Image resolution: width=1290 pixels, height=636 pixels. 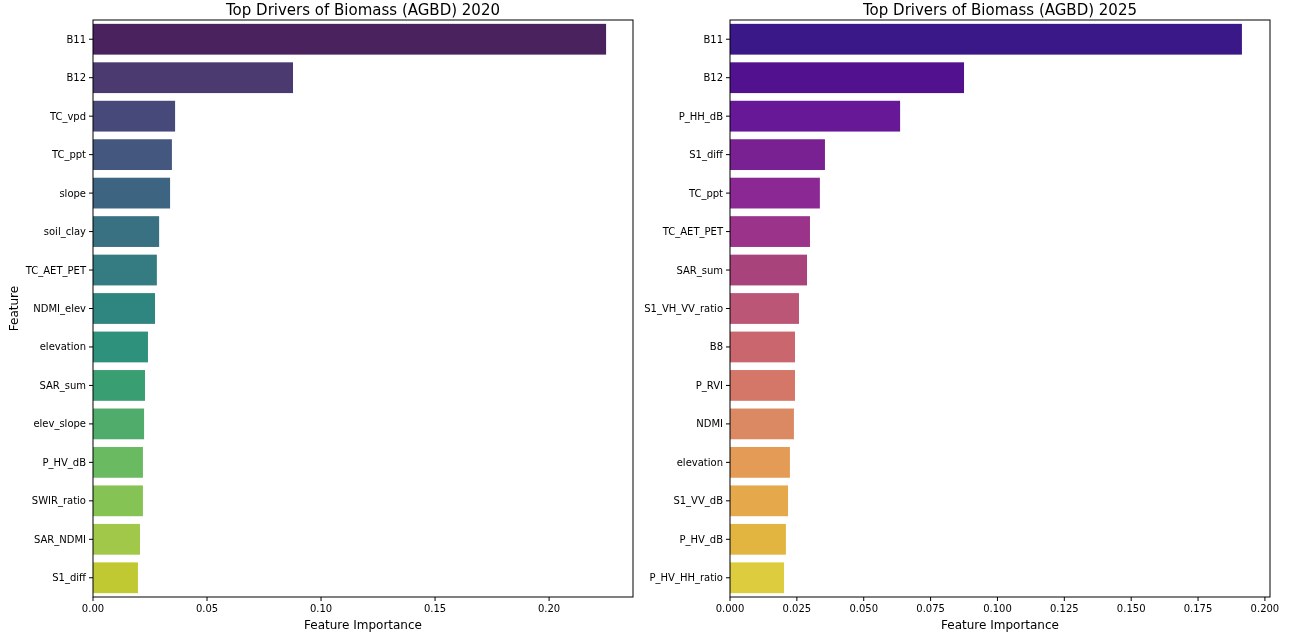 What do you see at coordinates (930, 608) in the screenshot?
I see `x-tick-label: 0.075` at bounding box center [930, 608].